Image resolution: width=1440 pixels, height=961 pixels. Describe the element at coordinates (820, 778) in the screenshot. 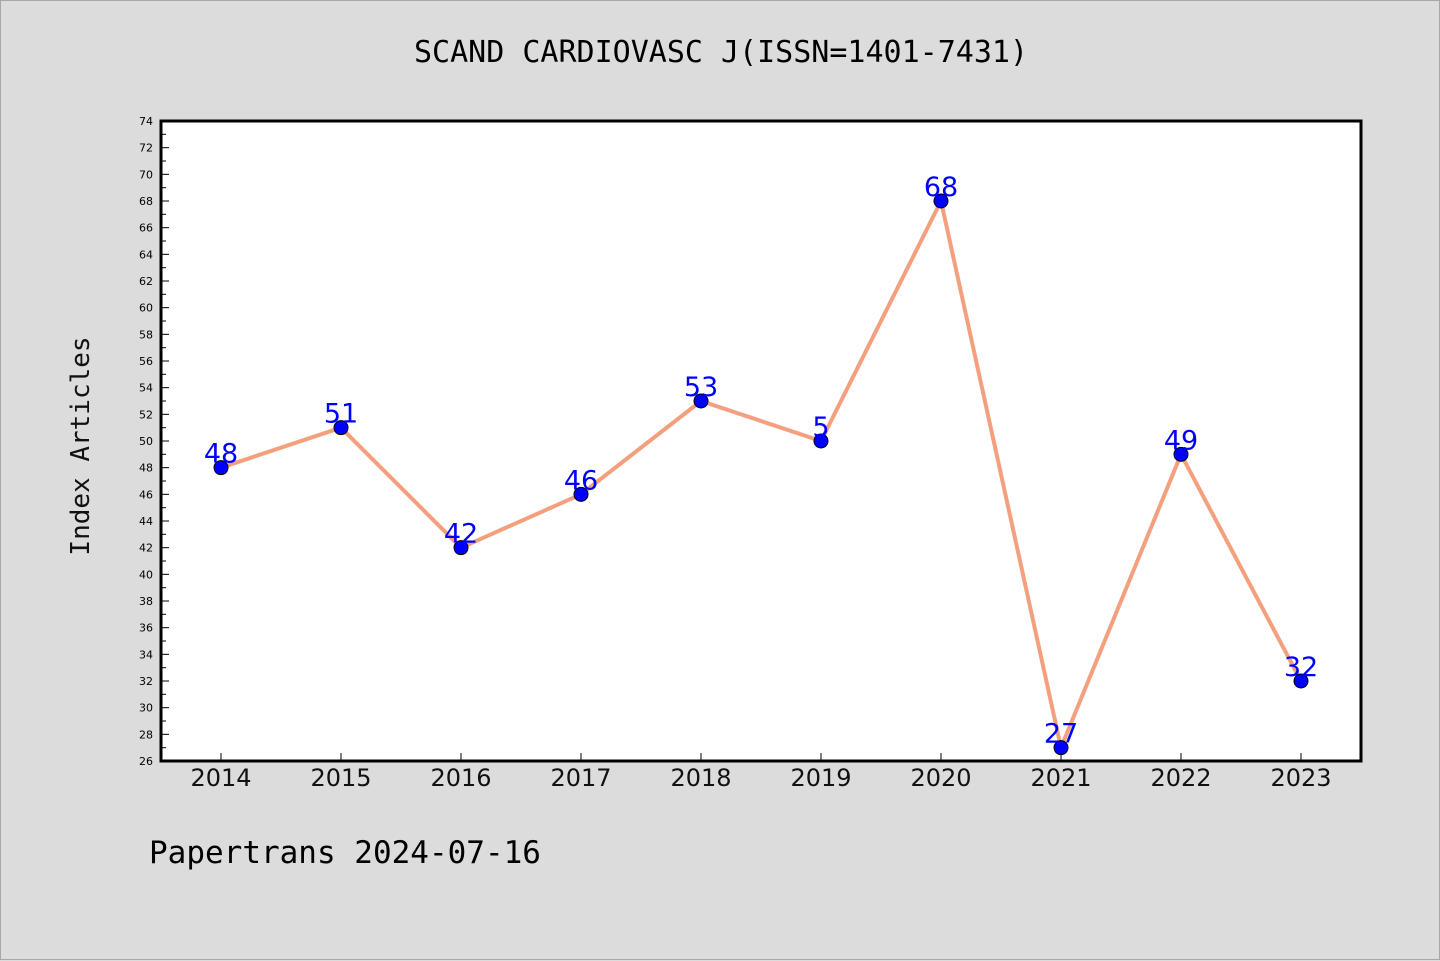

I see `x-tick-label: 2019` at that location.